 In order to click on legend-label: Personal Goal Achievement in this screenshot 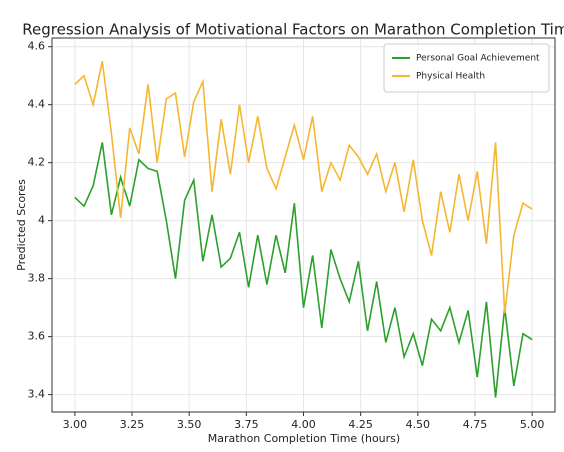, I will do `click(478, 59)`.